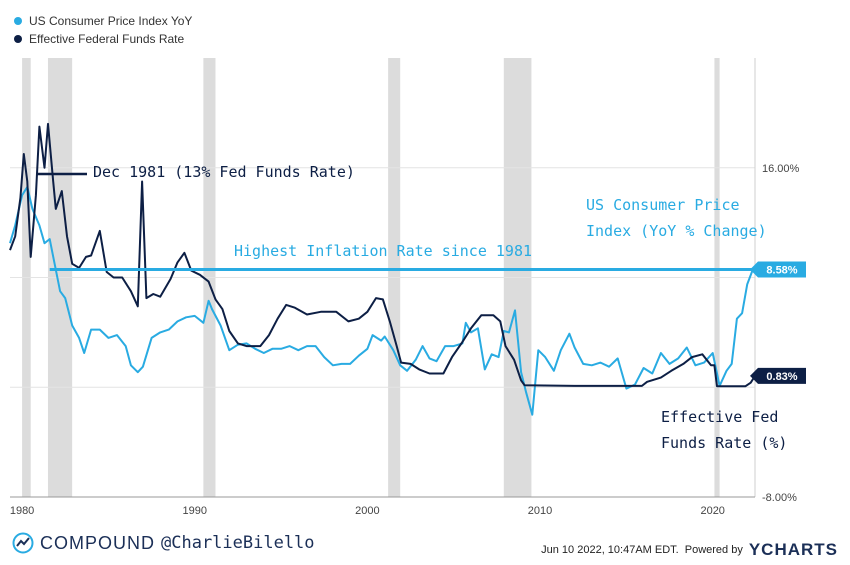  What do you see at coordinates (724, 443) in the screenshot?
I see `annotation-fed-line2: Funds Rate (%)` at bounding box center [724, 443].